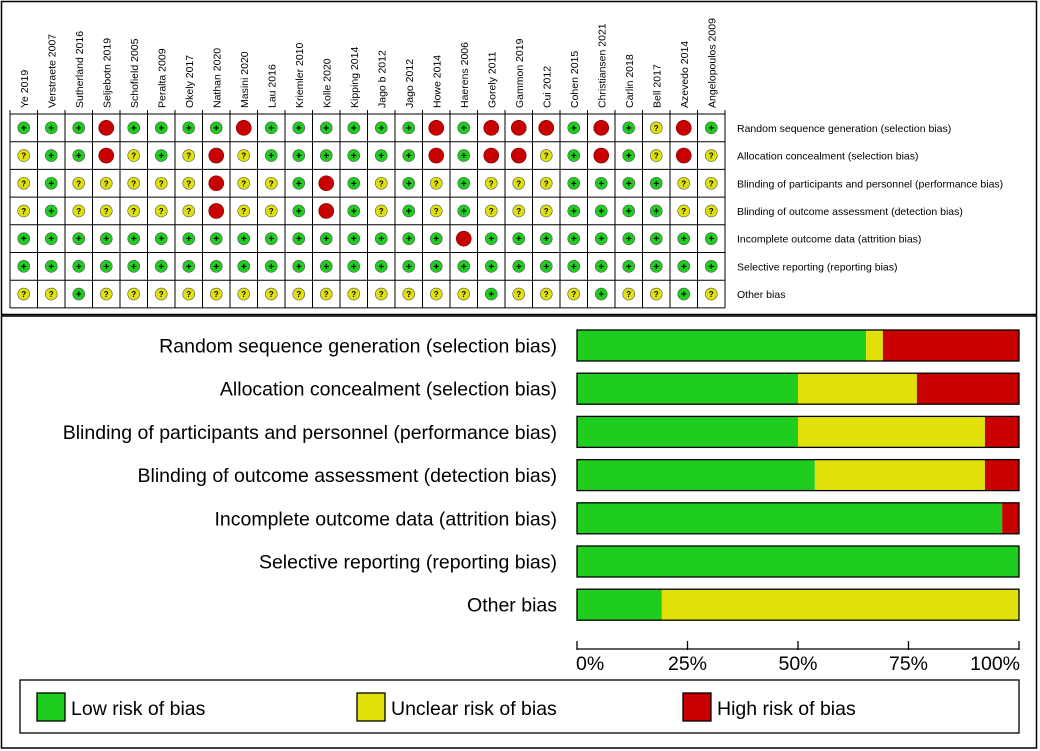  What do you see at coordinates (388, 390) in the screenshot?
I see `category-label: Allocation concealment (selection bias)` at bounding box center [388, 390].